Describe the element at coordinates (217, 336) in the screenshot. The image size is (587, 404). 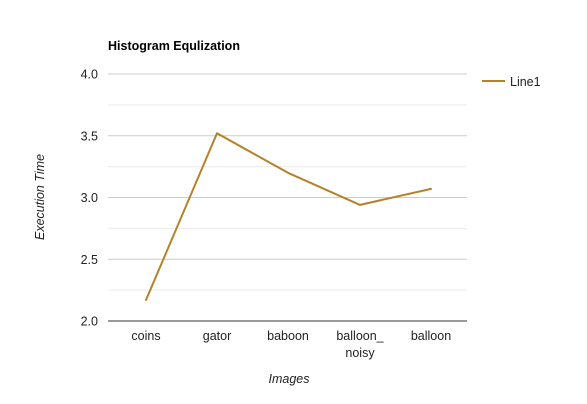
I see `x-tick-label: gator` at that location.